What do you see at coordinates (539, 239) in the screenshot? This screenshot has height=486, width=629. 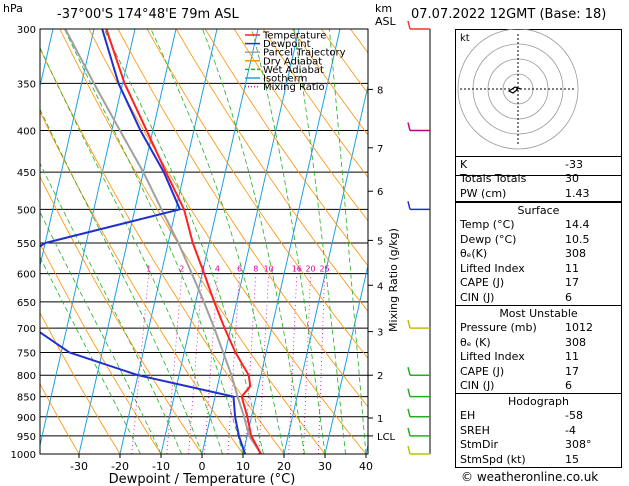 I see `index-row: Dewp (°C) 10.5` at bounding box center [539, 239].